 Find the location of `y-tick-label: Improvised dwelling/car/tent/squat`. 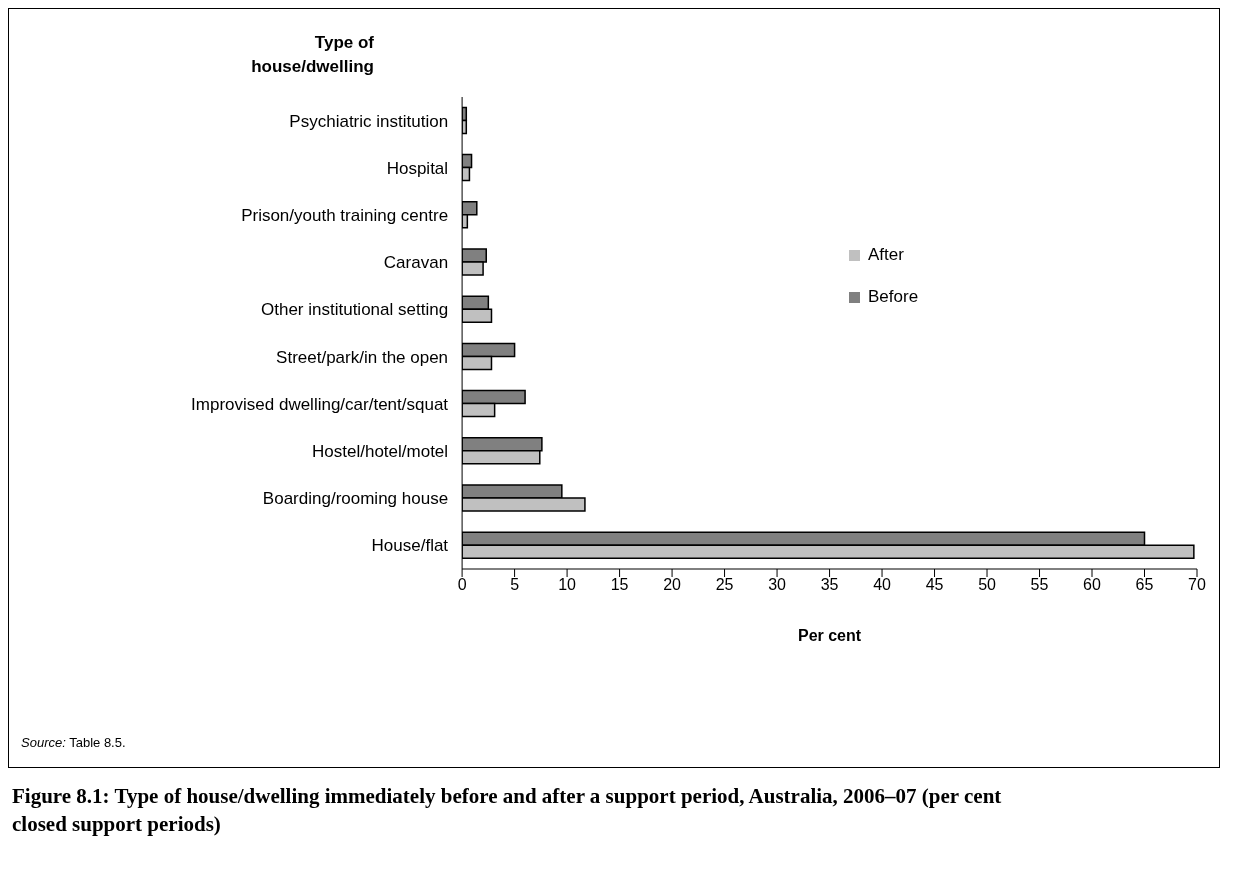

y-tick-label: Improvised dwelling/car/tent/squat is located at coordinates (320, 404).